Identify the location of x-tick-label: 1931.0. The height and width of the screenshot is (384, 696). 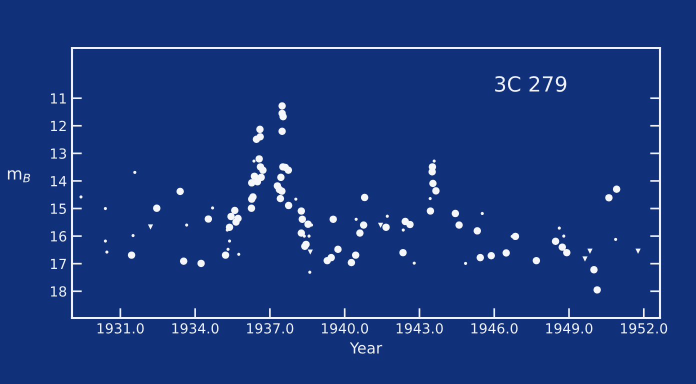
(121, 328).